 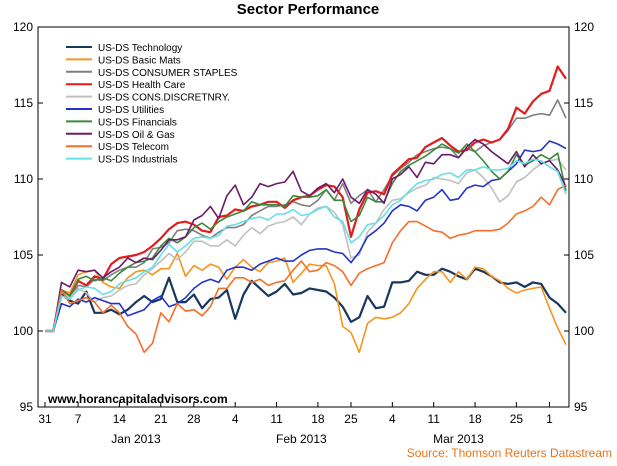 What do you see at coordinates (78, 419) in the screenshot?
I see `x-tick-label: 7` at bounding box center [78, 419].